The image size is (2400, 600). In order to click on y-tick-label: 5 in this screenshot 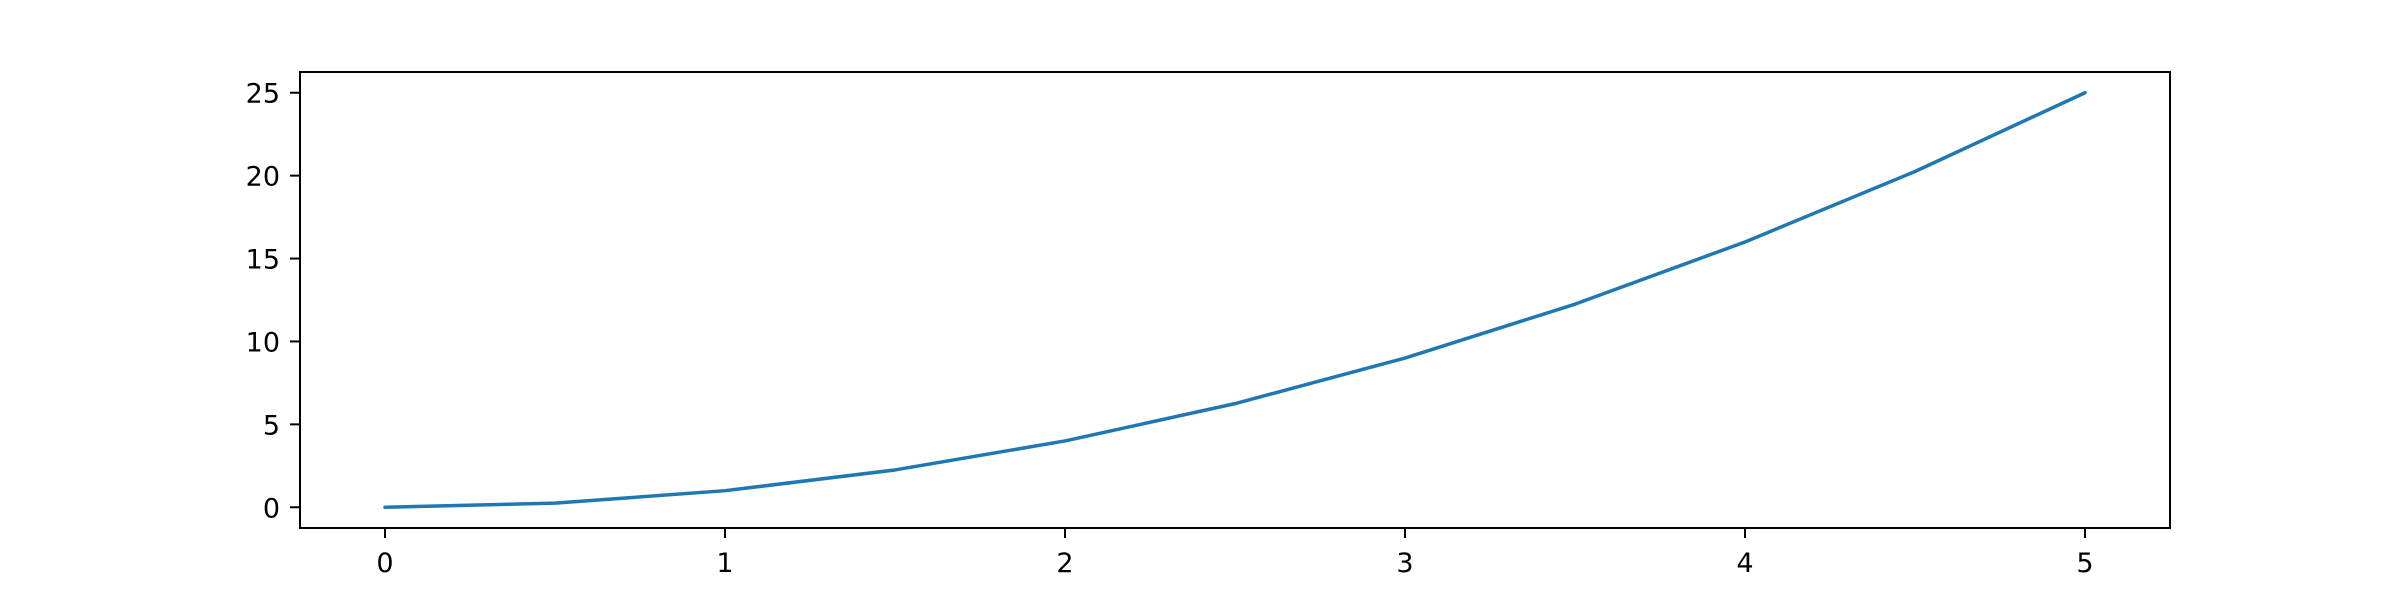, I will do `click(271, 425)`.